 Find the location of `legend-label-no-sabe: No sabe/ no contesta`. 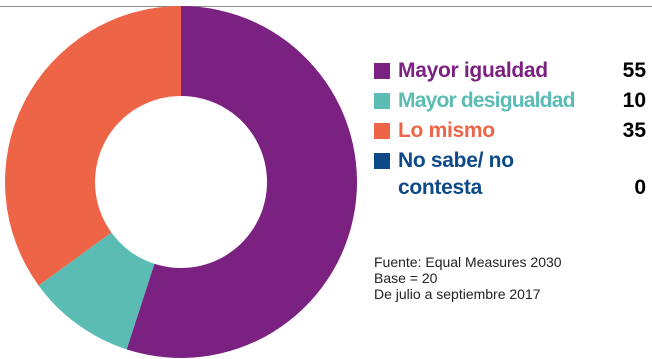

legend-label-no-sabe: No sabe/ no contesta is located at coordinates (456, 174).